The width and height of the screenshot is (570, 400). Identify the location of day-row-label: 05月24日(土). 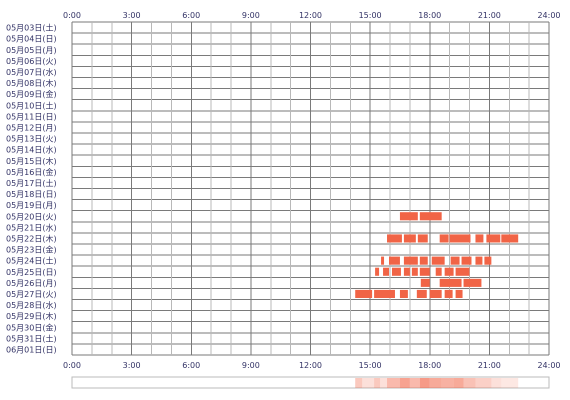
(31, 261).